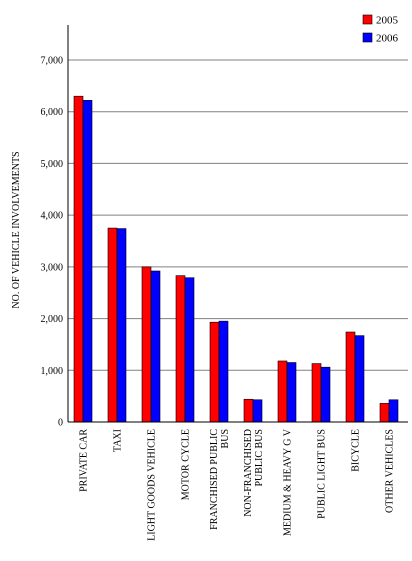 Image resolution: width=412 pixels, height=561 pixels. Describe the element at coordinates (52, 61) in the screenshot. I see `y-tick-label: 7,000` at that location.